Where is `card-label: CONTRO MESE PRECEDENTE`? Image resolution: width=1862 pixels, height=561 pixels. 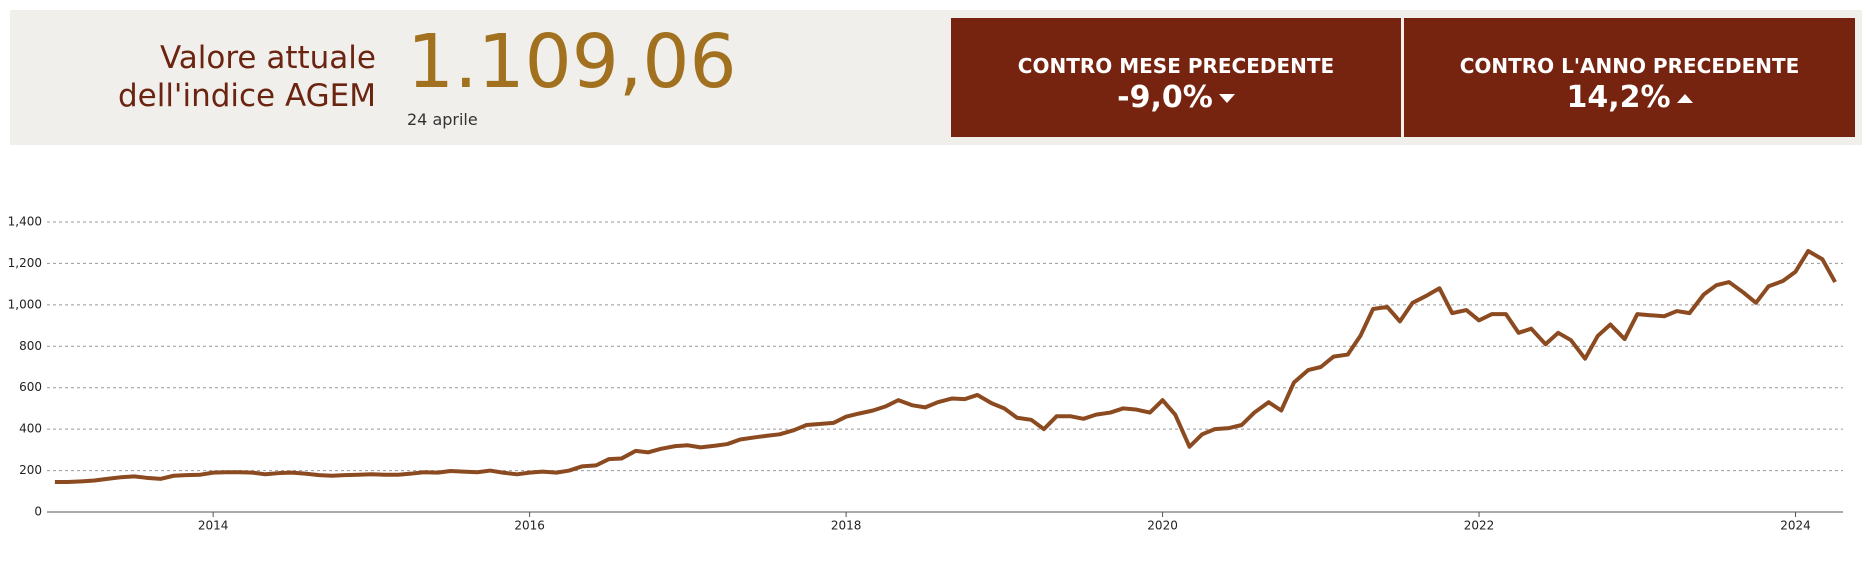
card-label: CONTRO MESE PRECEDENTE is located at coordinates (1176, 66).